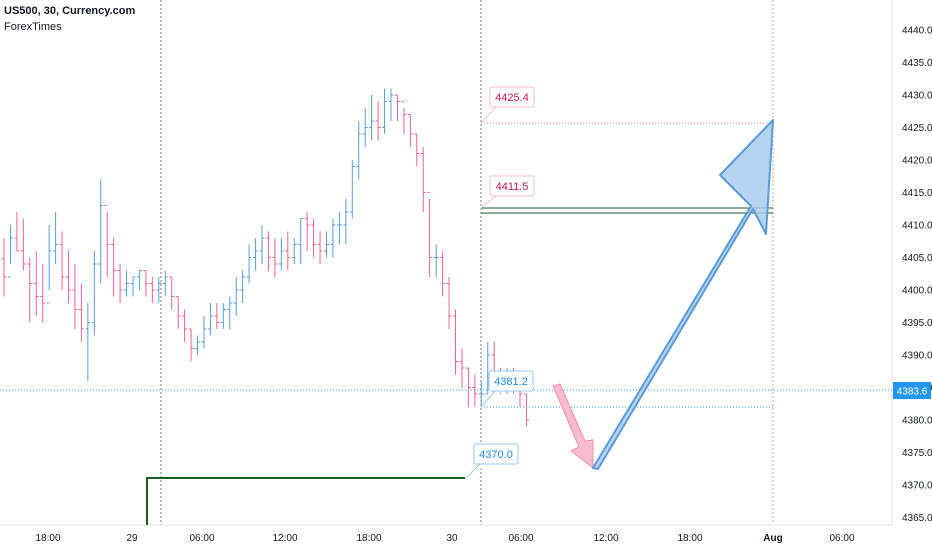 This screenshot has height=550, width=932. I want to click on current-price-text: 4383.6, so click(912, 392).